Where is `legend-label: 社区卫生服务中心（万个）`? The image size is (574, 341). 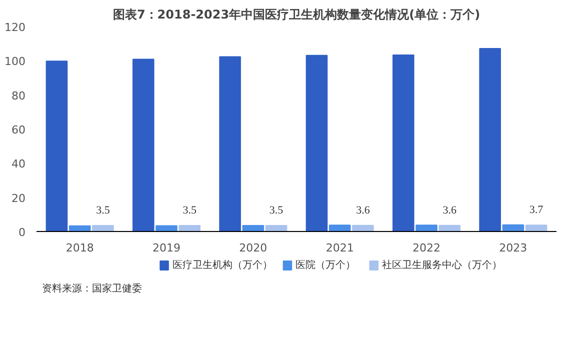
legend-label: 社区卫生服务中心（万个） is located at coordinates (442, 265).